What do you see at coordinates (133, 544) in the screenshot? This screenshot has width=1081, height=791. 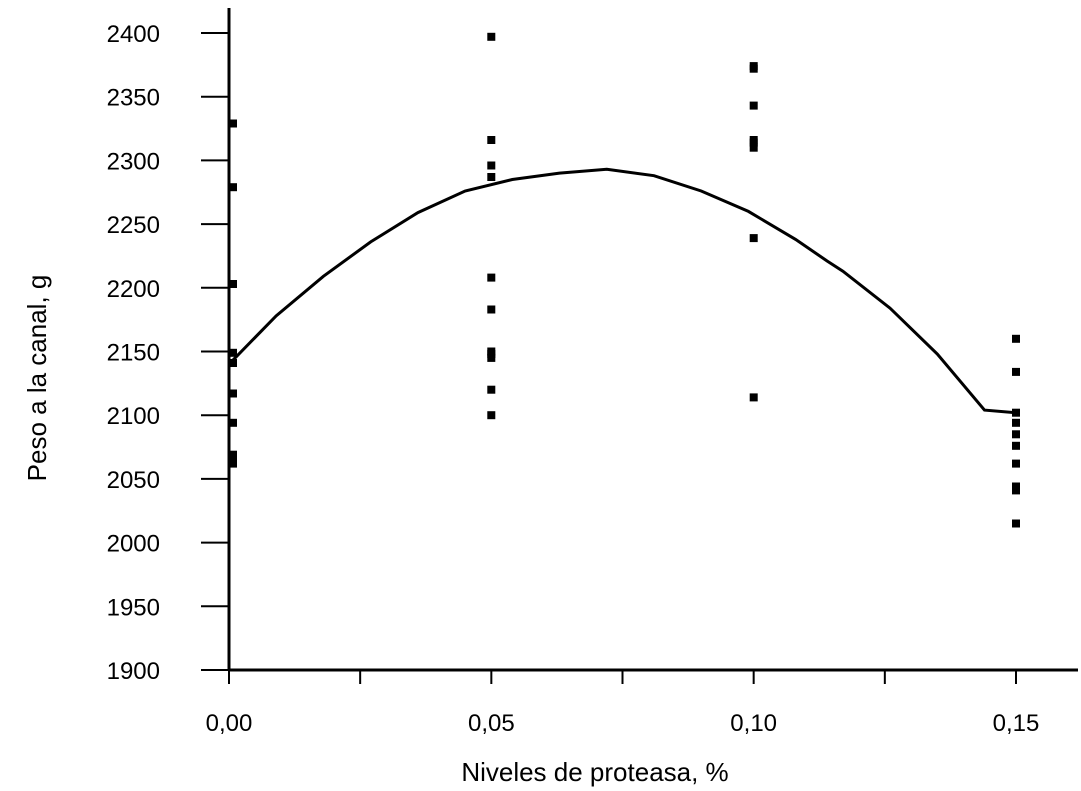 I see `y-tick-label: 2000` at bounding box center [133, 544].